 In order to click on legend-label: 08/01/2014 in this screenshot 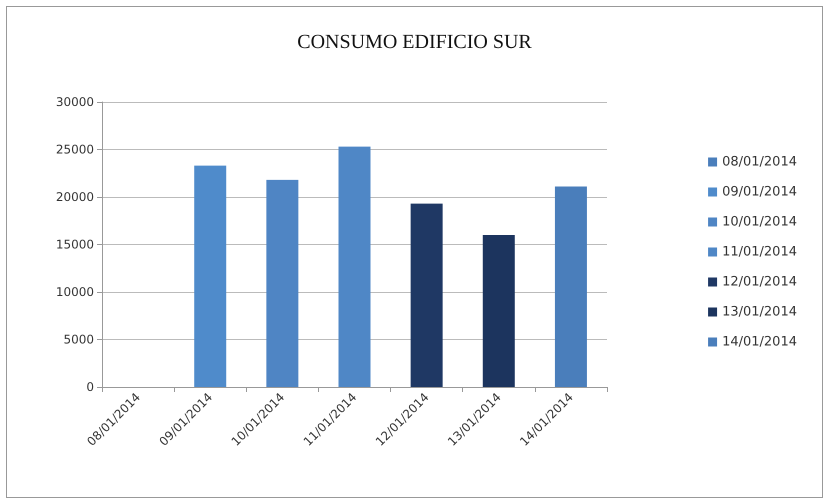, I will do `click(760, 162)`.